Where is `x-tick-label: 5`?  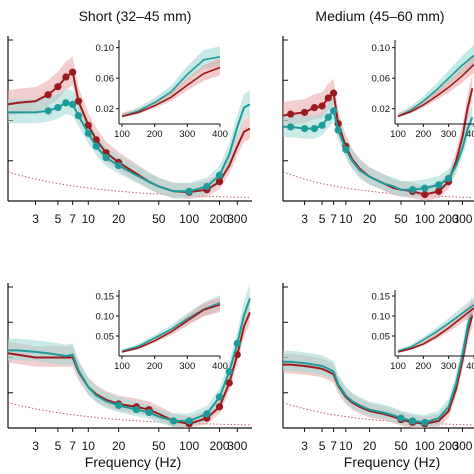
x-tick-label: 5 is located at coordinates (322, 219).